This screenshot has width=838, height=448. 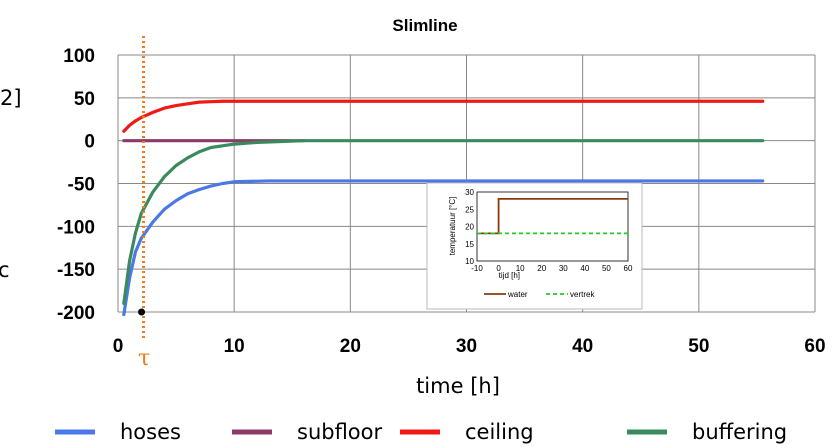 I want to click on inset-y-tick-label: 10, so click(x=469, y=261).